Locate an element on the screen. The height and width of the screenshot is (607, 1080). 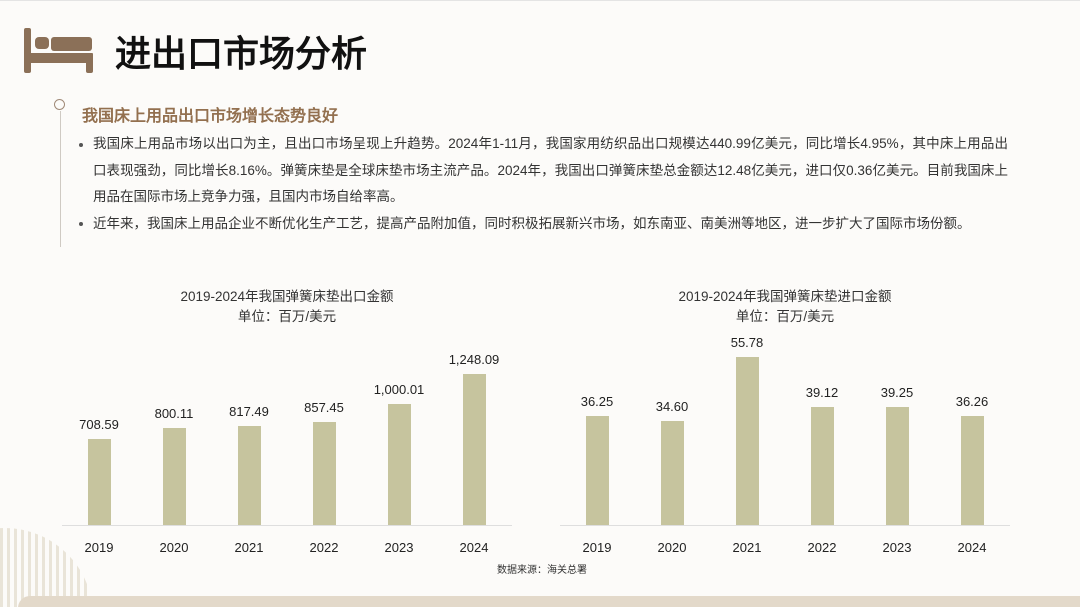
data-source: 数据来源：海关总署 is located at coordinates (542, 570).